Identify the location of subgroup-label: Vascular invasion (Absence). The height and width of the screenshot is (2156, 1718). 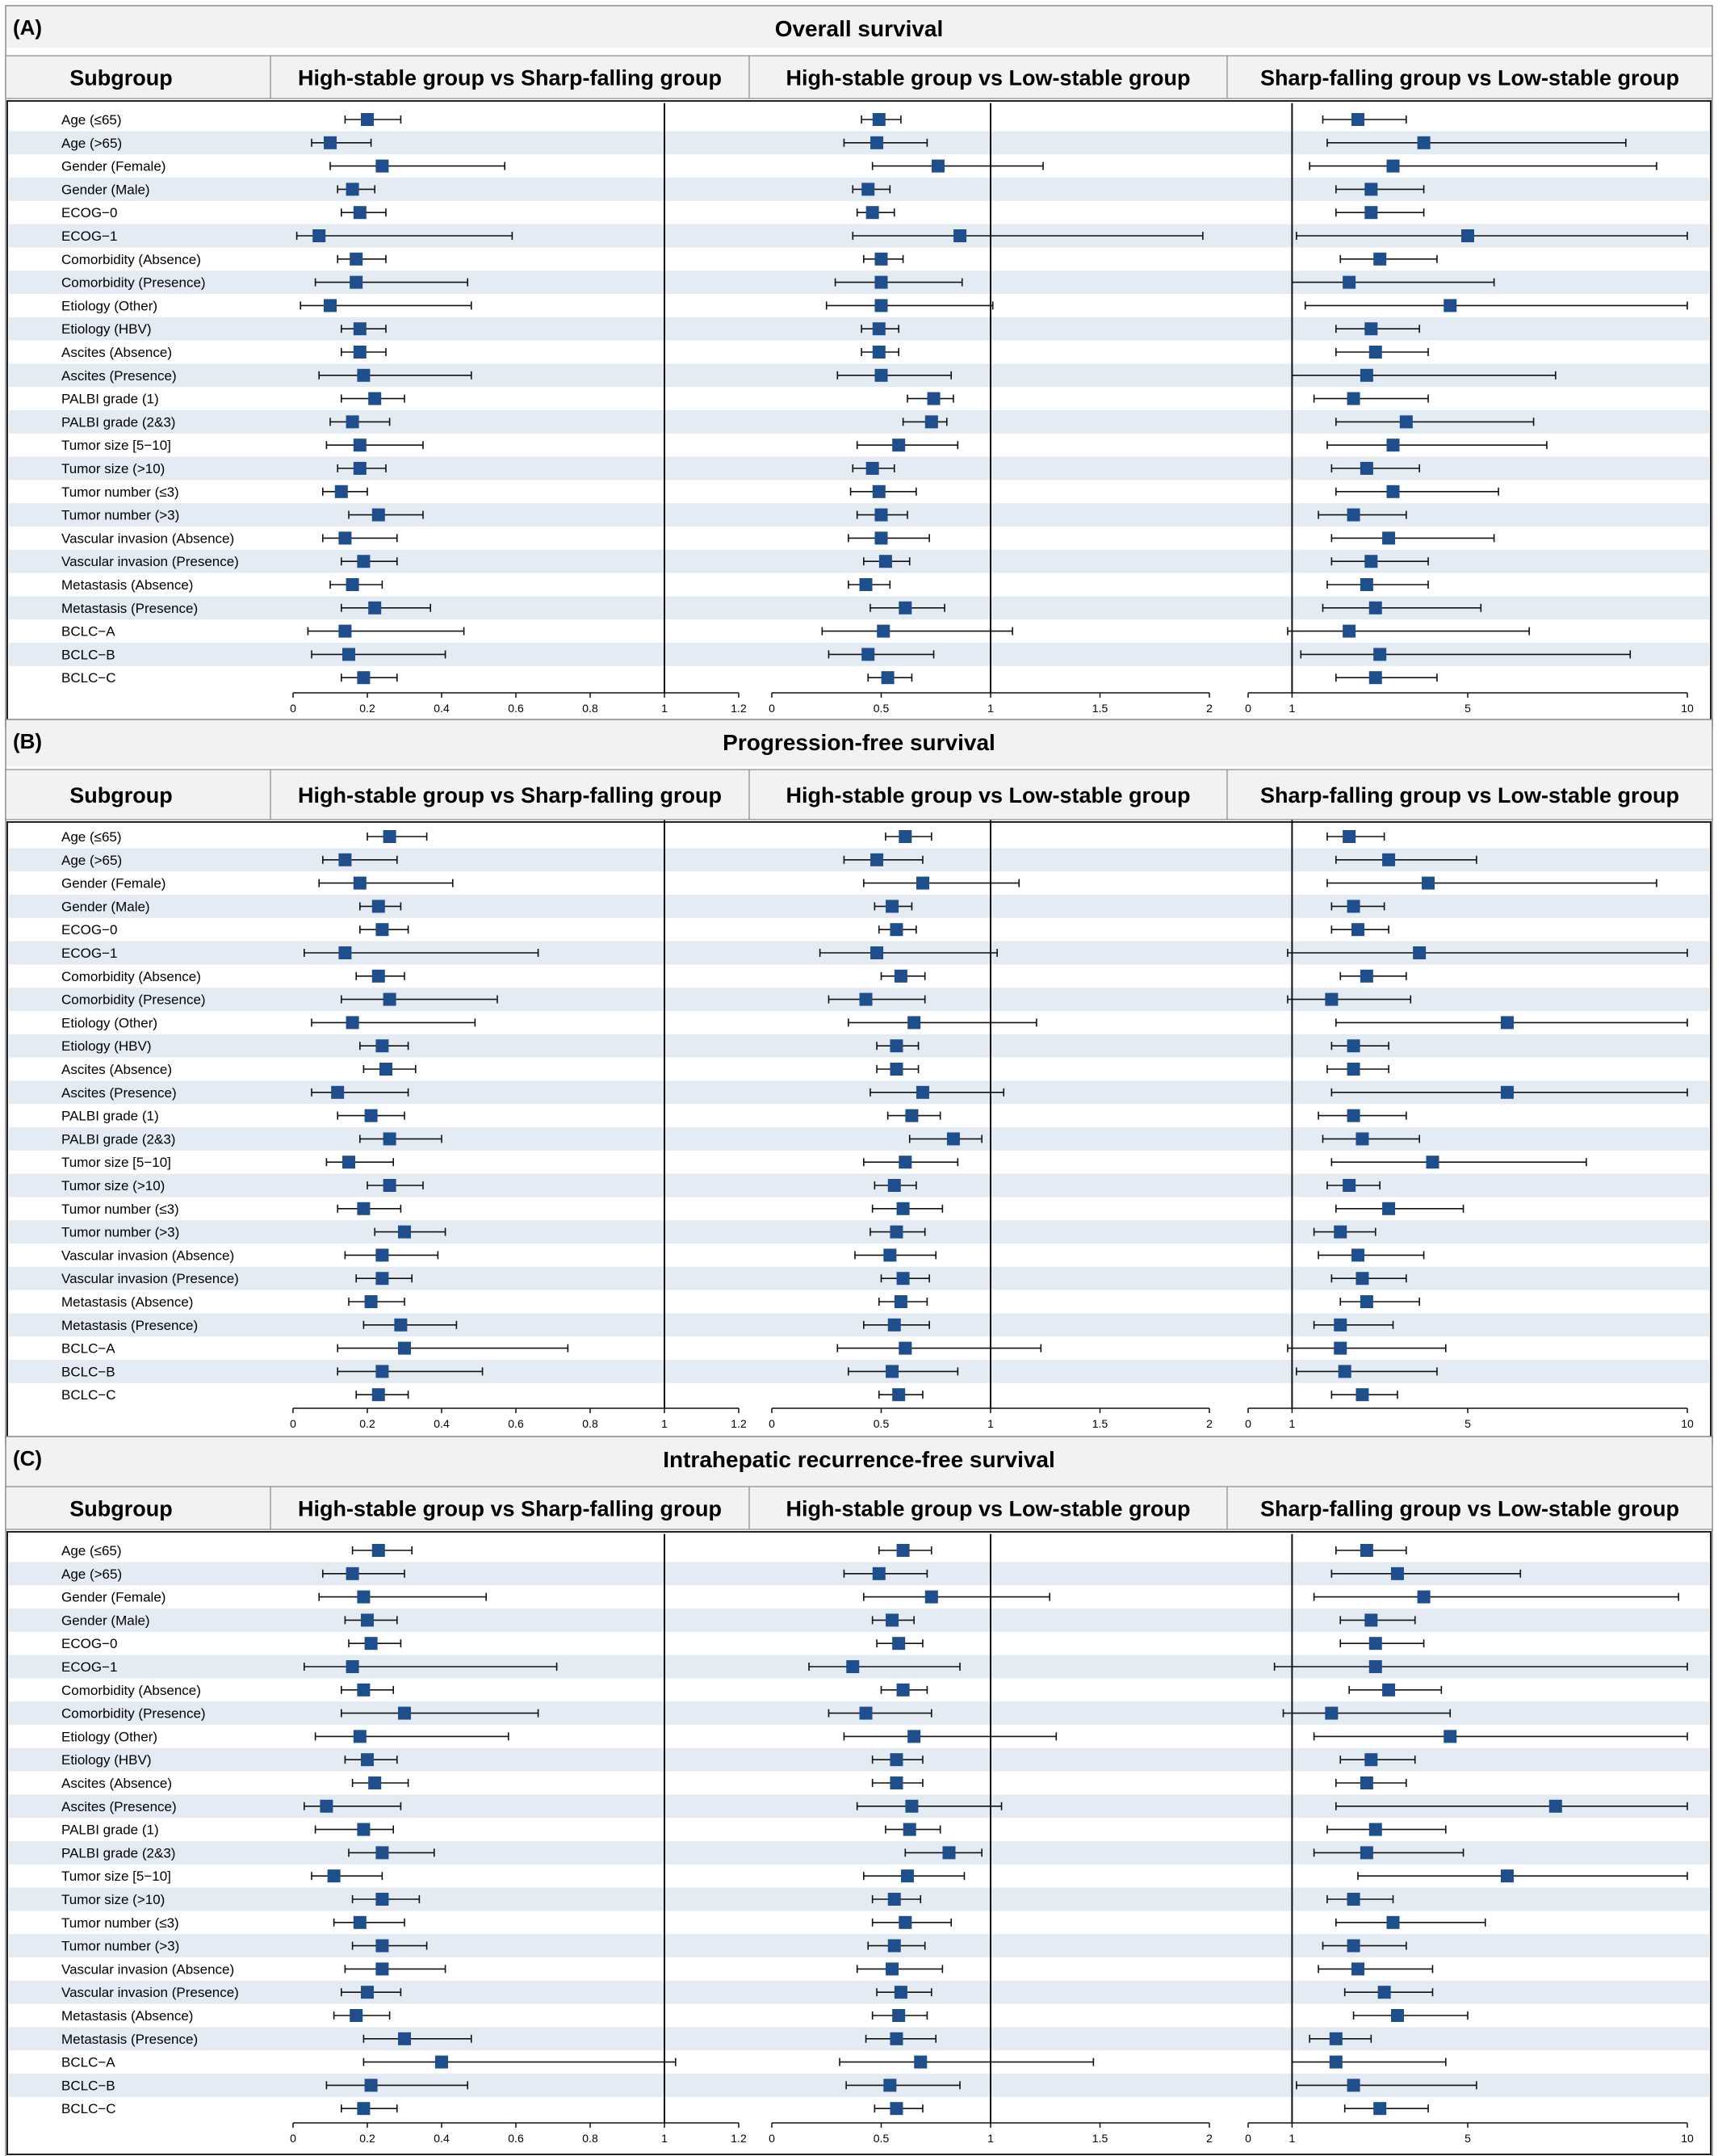
(147, 538).